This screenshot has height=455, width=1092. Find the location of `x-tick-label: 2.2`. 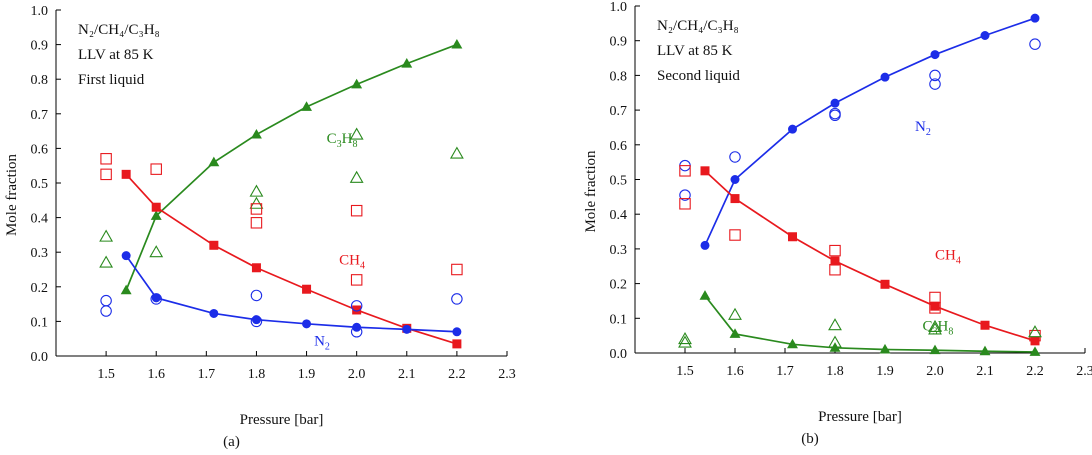

x-tick-label: 2.2 is located at coordinates (457, 374).